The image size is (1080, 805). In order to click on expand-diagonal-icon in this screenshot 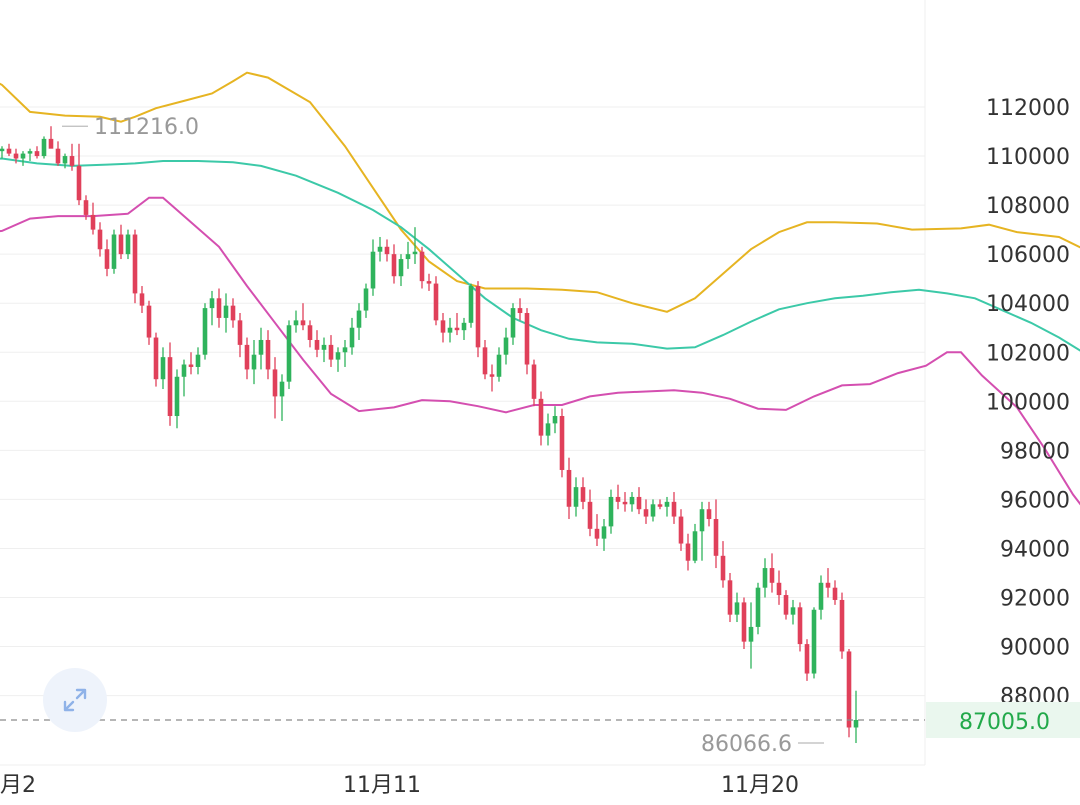, I will do `click(75, 700)`.